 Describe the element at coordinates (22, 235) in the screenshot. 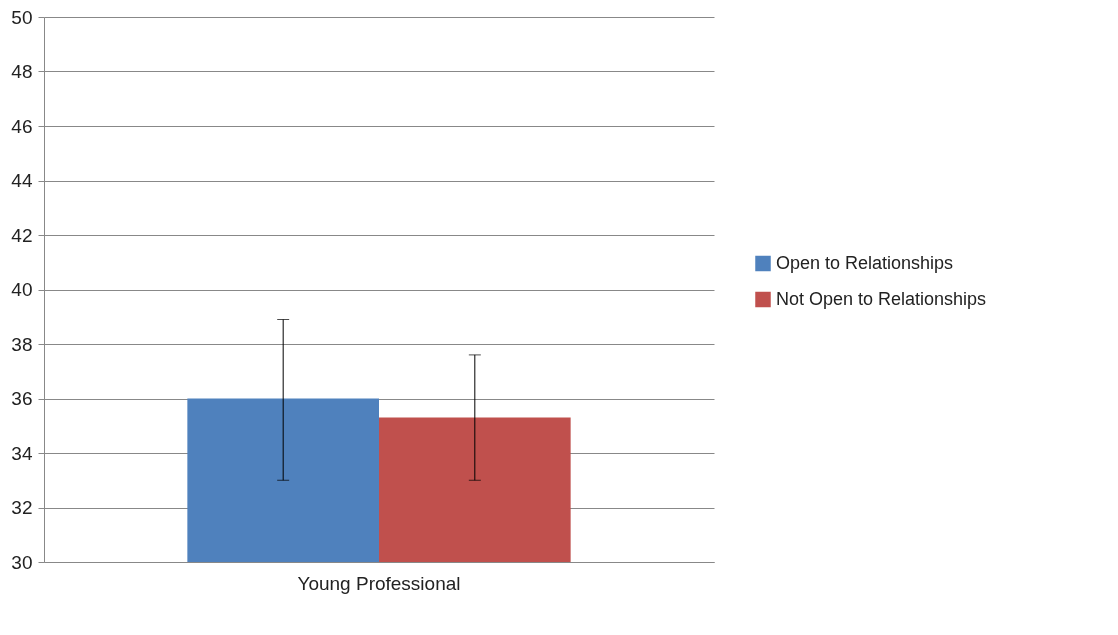

I see `y-tick-label: 42` at that location.